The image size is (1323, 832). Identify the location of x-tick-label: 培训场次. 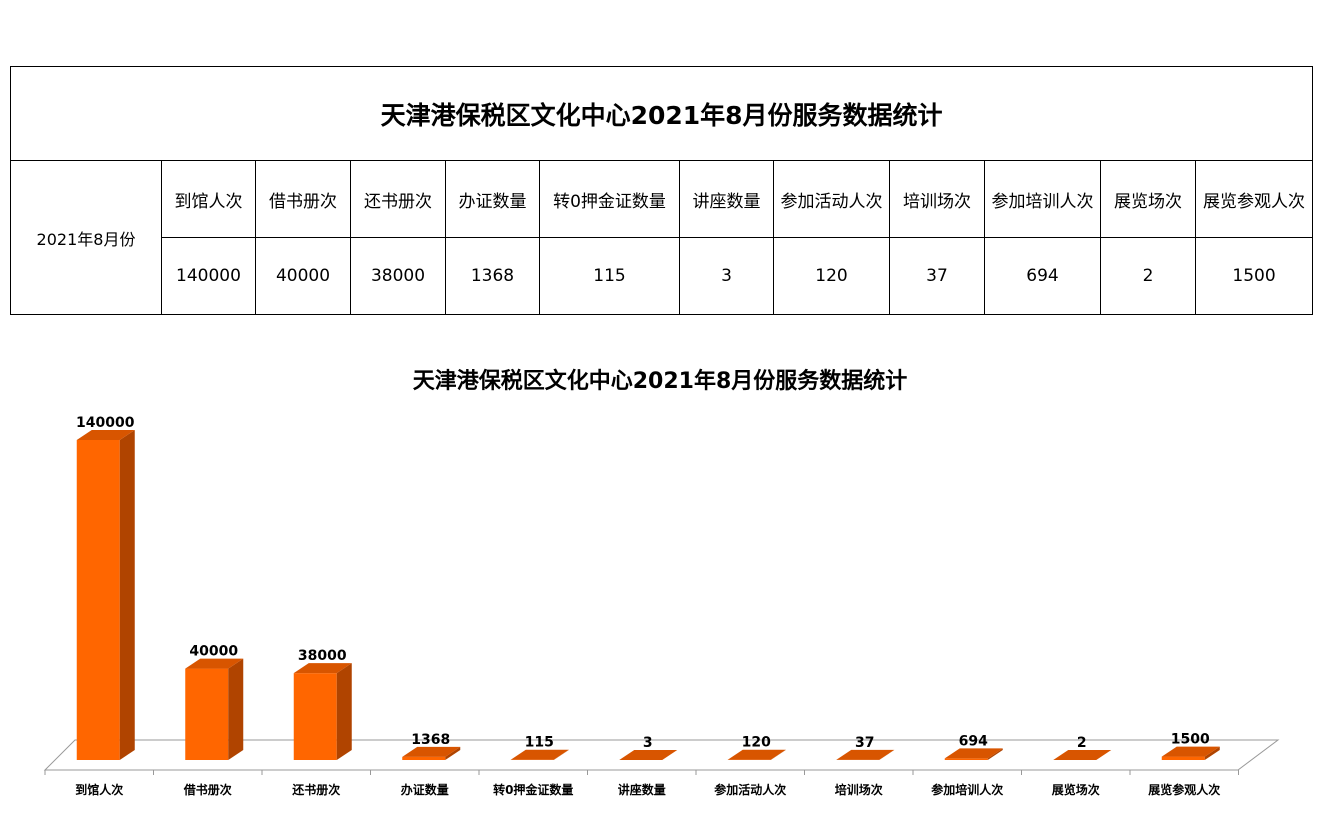
(859, 789).